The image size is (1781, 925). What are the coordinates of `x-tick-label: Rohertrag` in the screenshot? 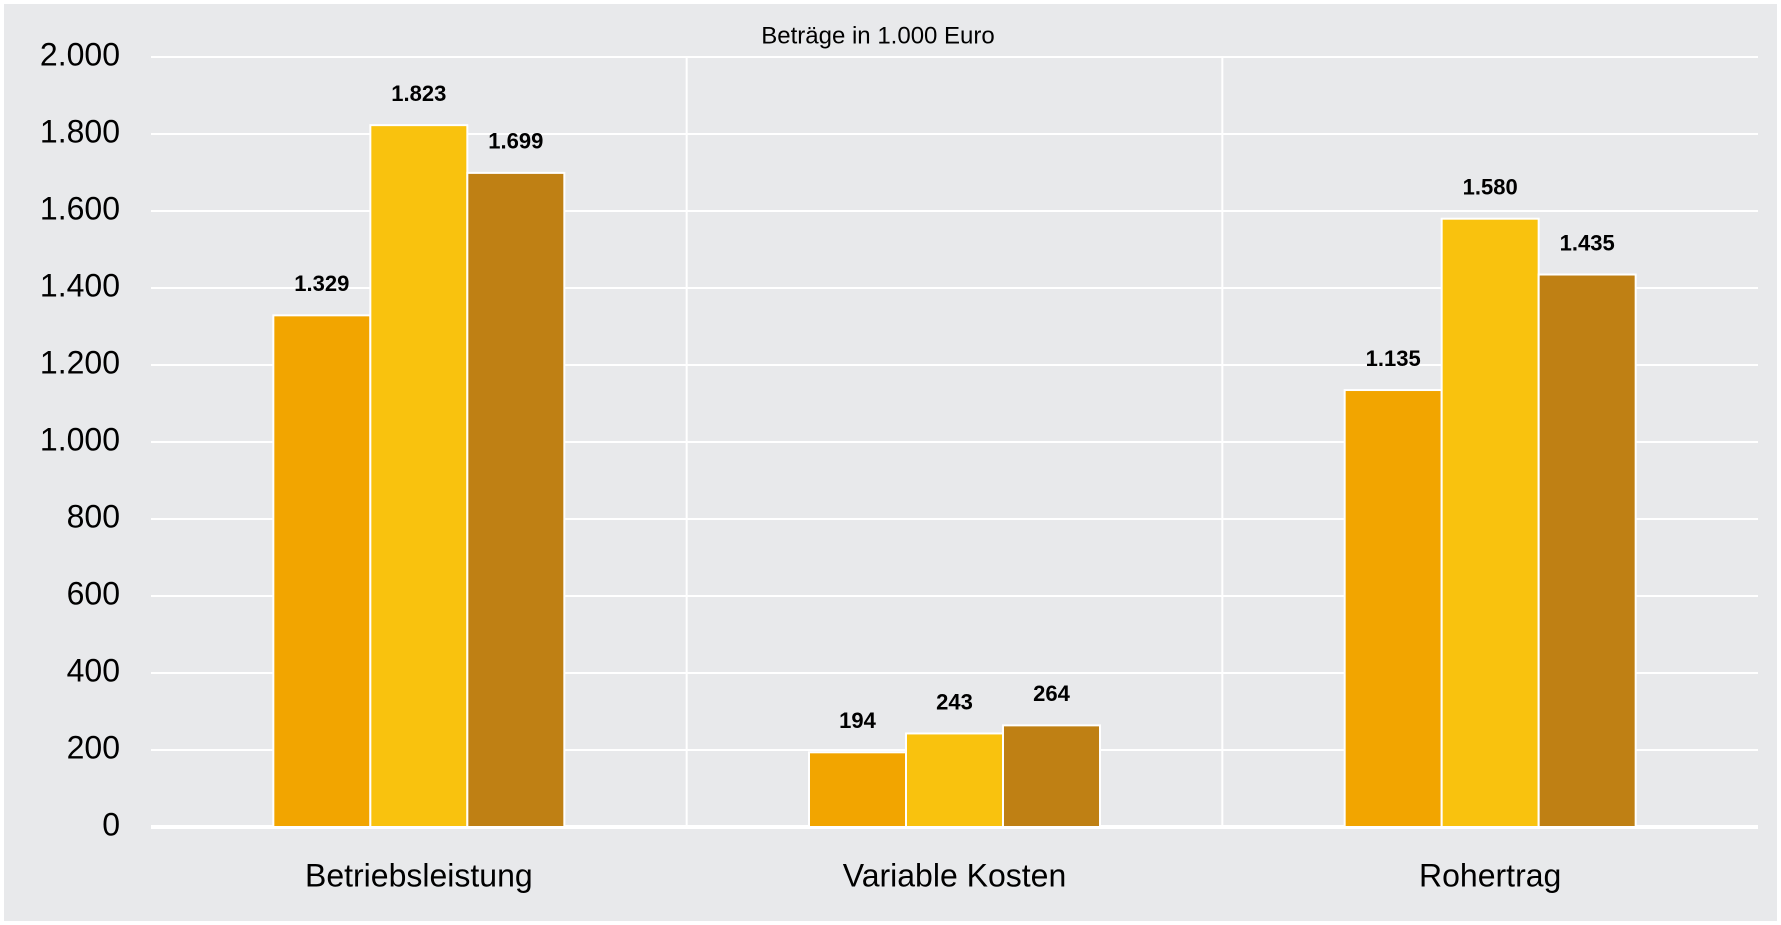 It's located at (1490, 875).